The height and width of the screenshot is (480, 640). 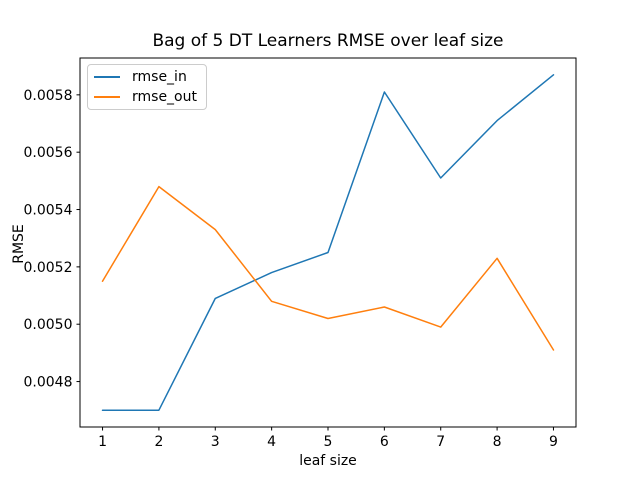 What do you see at coordinates (215, 442) in the screenshot?
I see `x-tick-label: 3` at bounding box center [215, 442].